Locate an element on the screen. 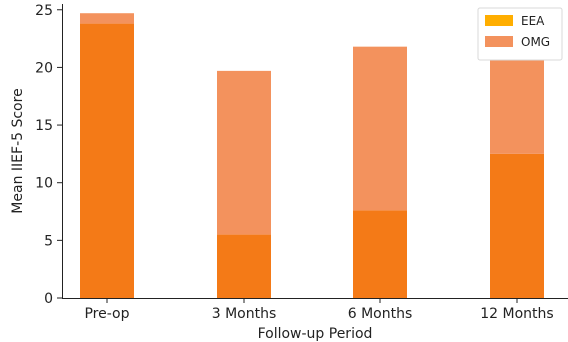 Image resolution: width=568 pixels, height=342 pixels. y-ticks: 0 5 10 15 20 25 is located at coordinates (48, 155).